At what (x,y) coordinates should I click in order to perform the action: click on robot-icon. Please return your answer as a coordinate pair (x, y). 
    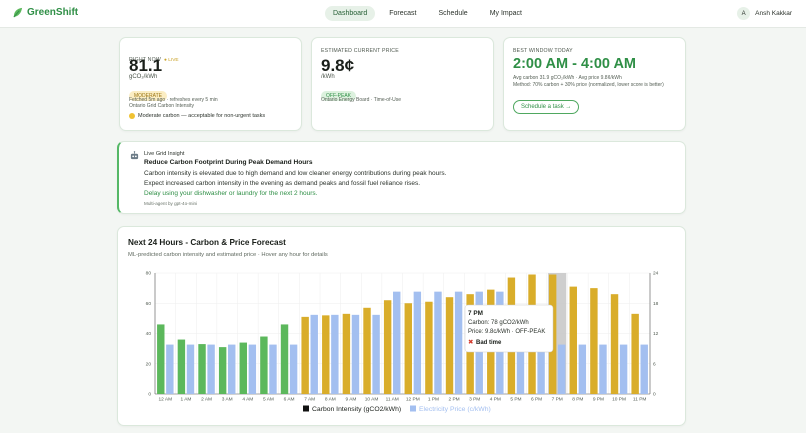
    Looking at the image, I should click on (134, 155).